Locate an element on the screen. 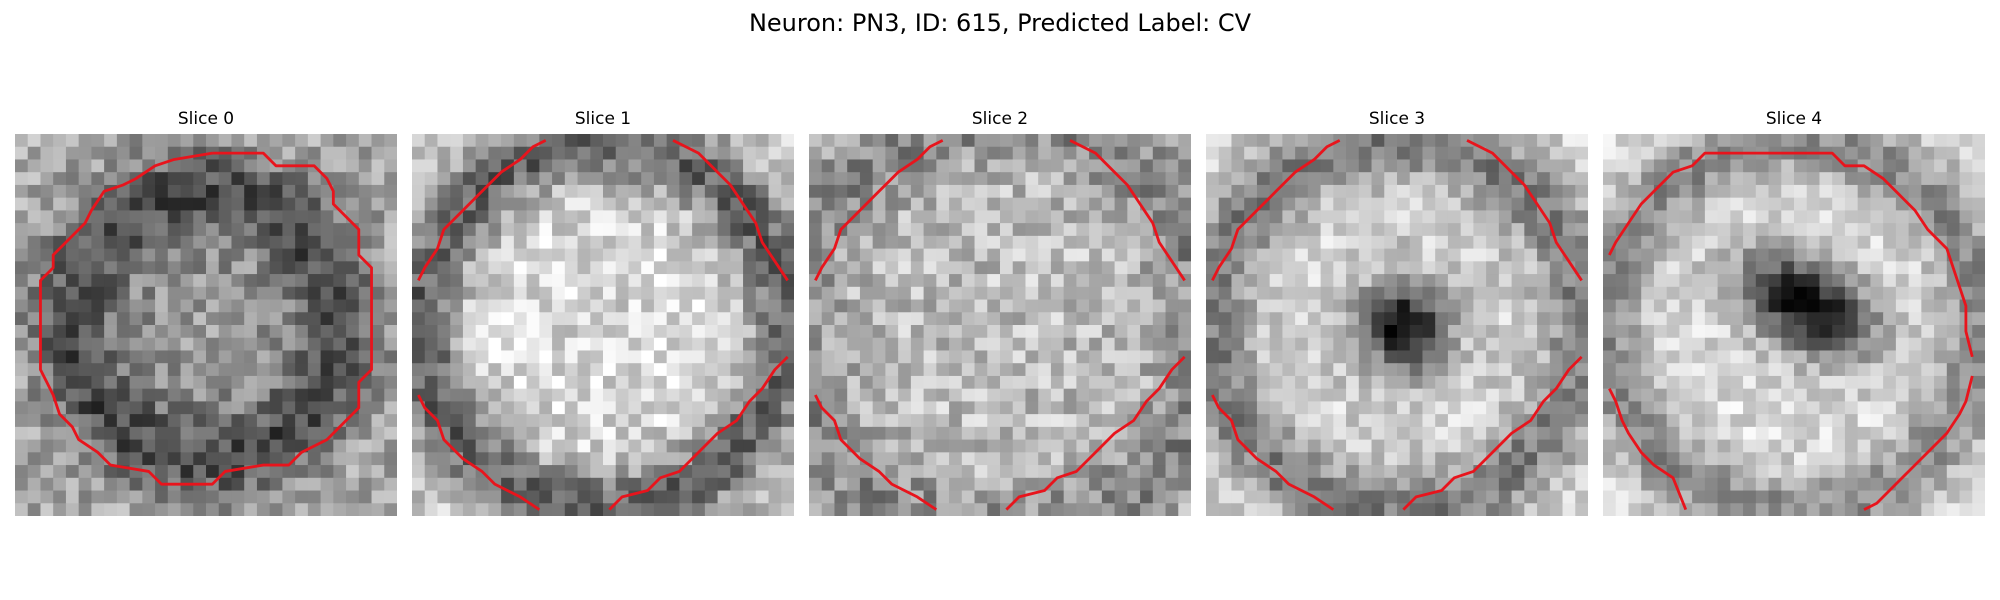  slice-panel-1: Slice 1 is located at coordinates (603, 312).